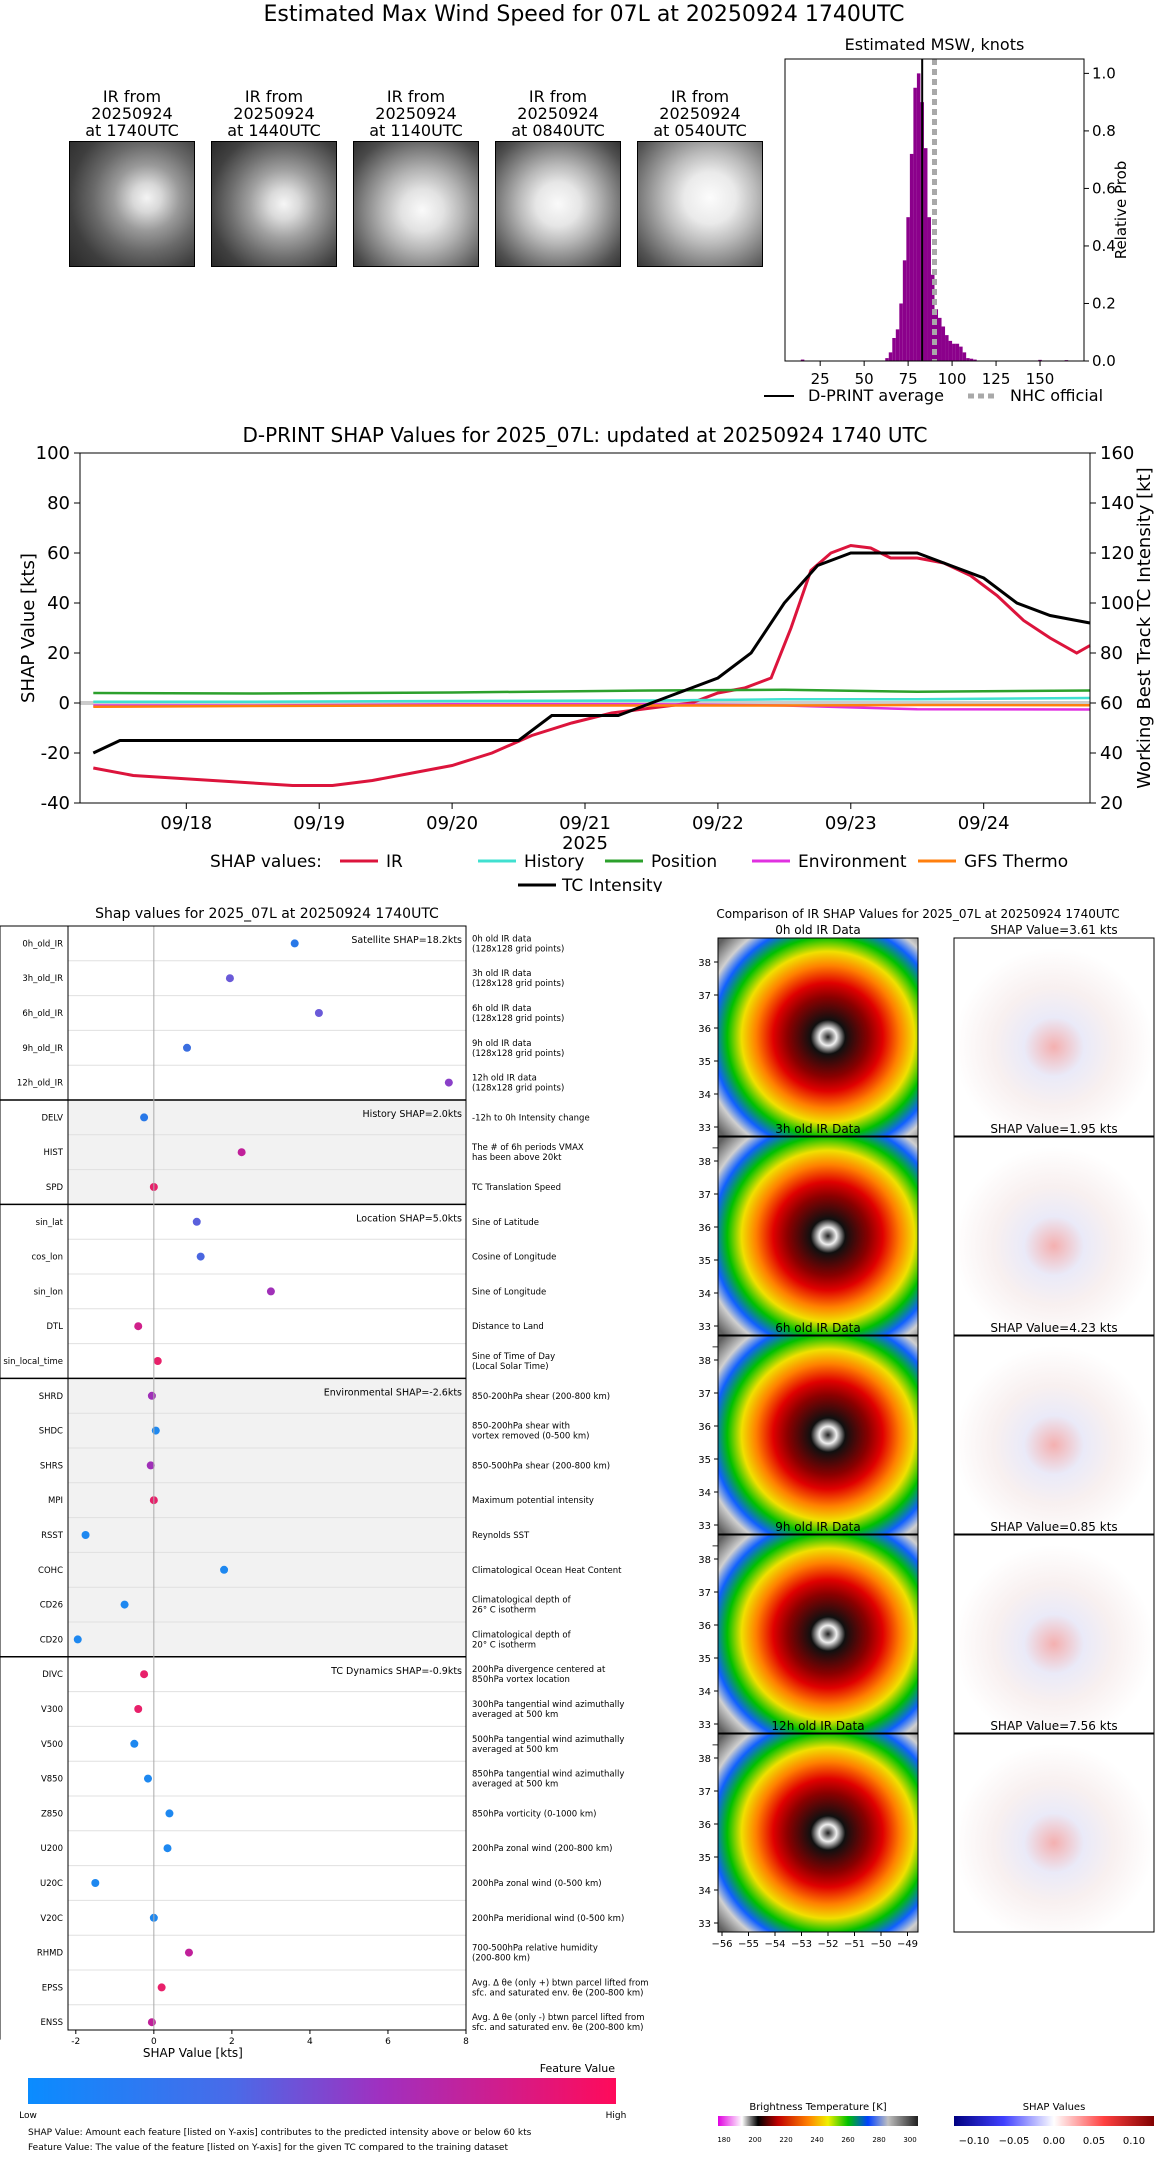  I want to click on feature-name: 9h_old_IR, so click(42, 1049).